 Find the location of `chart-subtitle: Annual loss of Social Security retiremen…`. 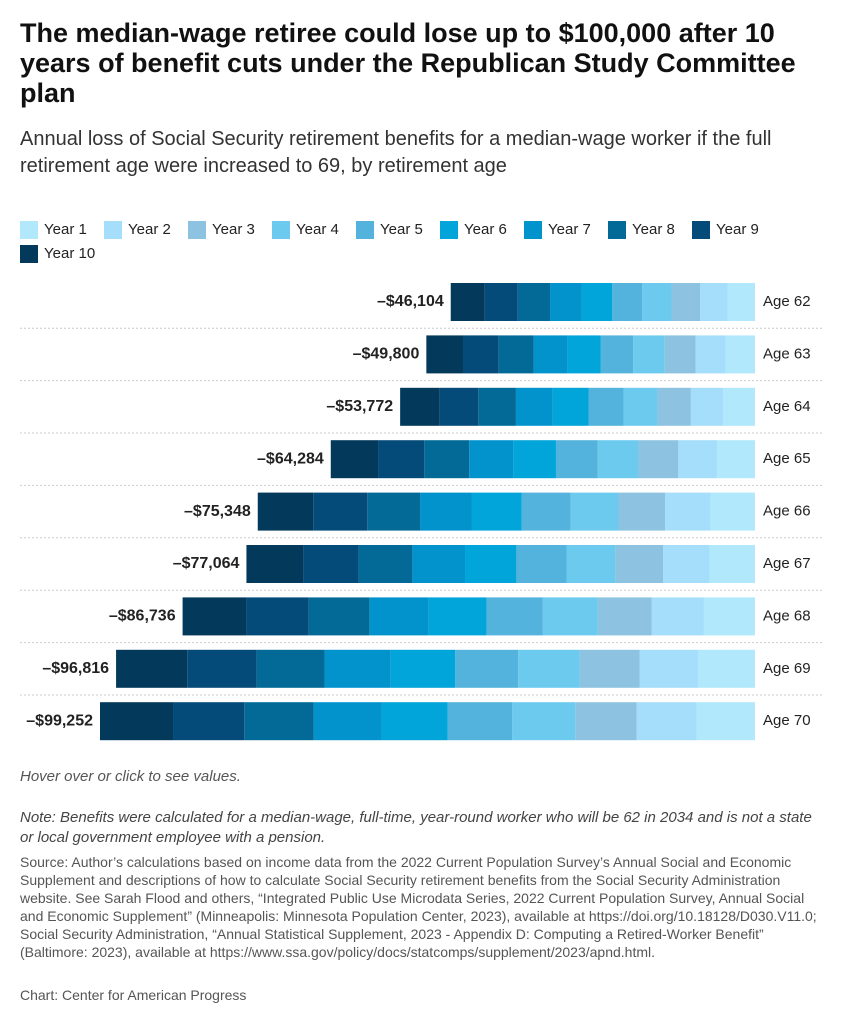

chart-subtitle: Annual loss of Social Security retiremen… is located at coordinates (396, 152).